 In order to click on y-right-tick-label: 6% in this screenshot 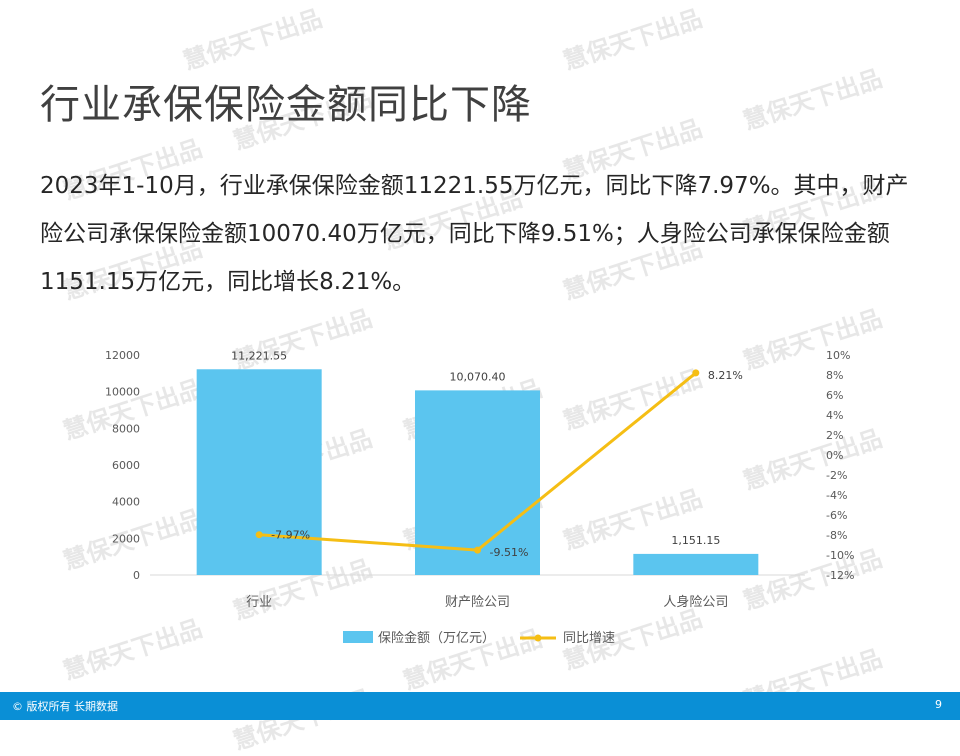, I will do `click(834, 395)`.